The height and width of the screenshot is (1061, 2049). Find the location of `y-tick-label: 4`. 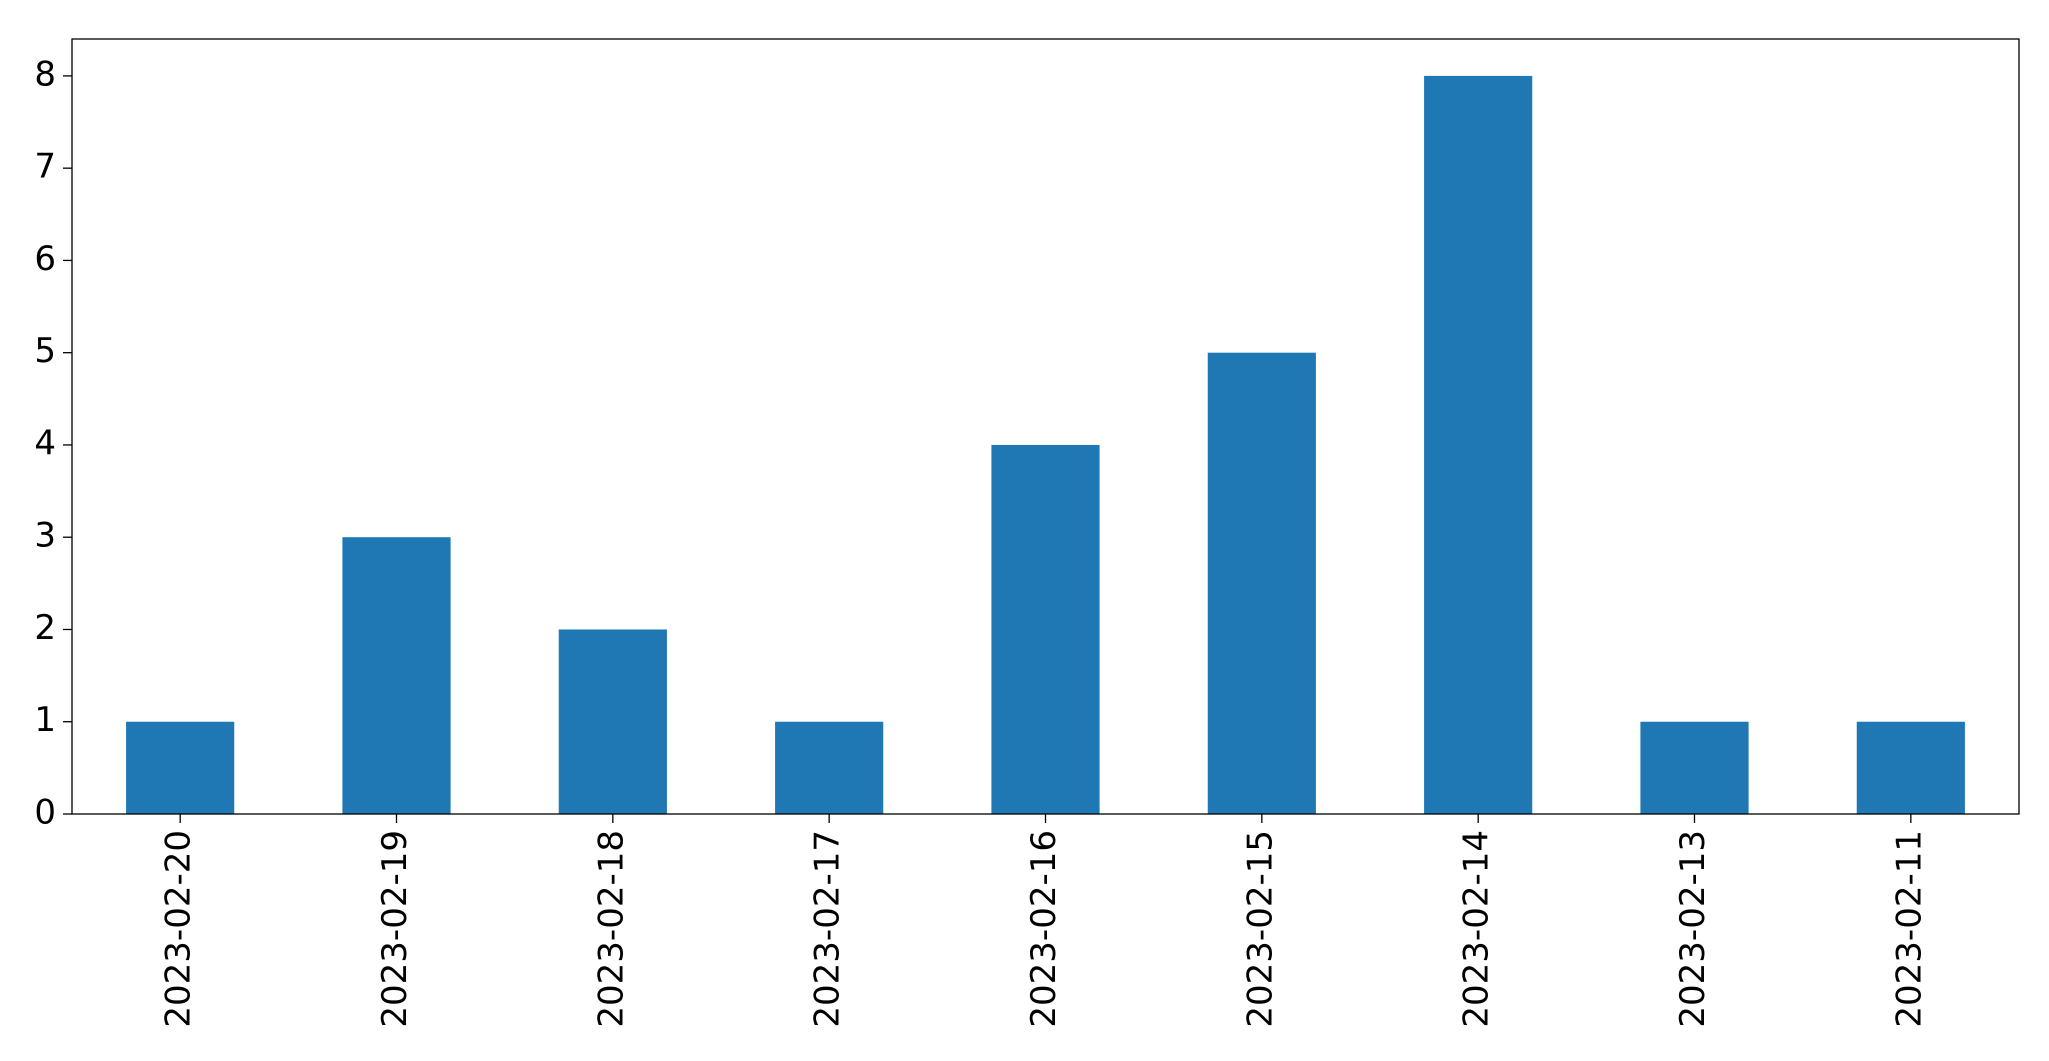

y-tick-label: 4 is located at coordinates (45, 443).